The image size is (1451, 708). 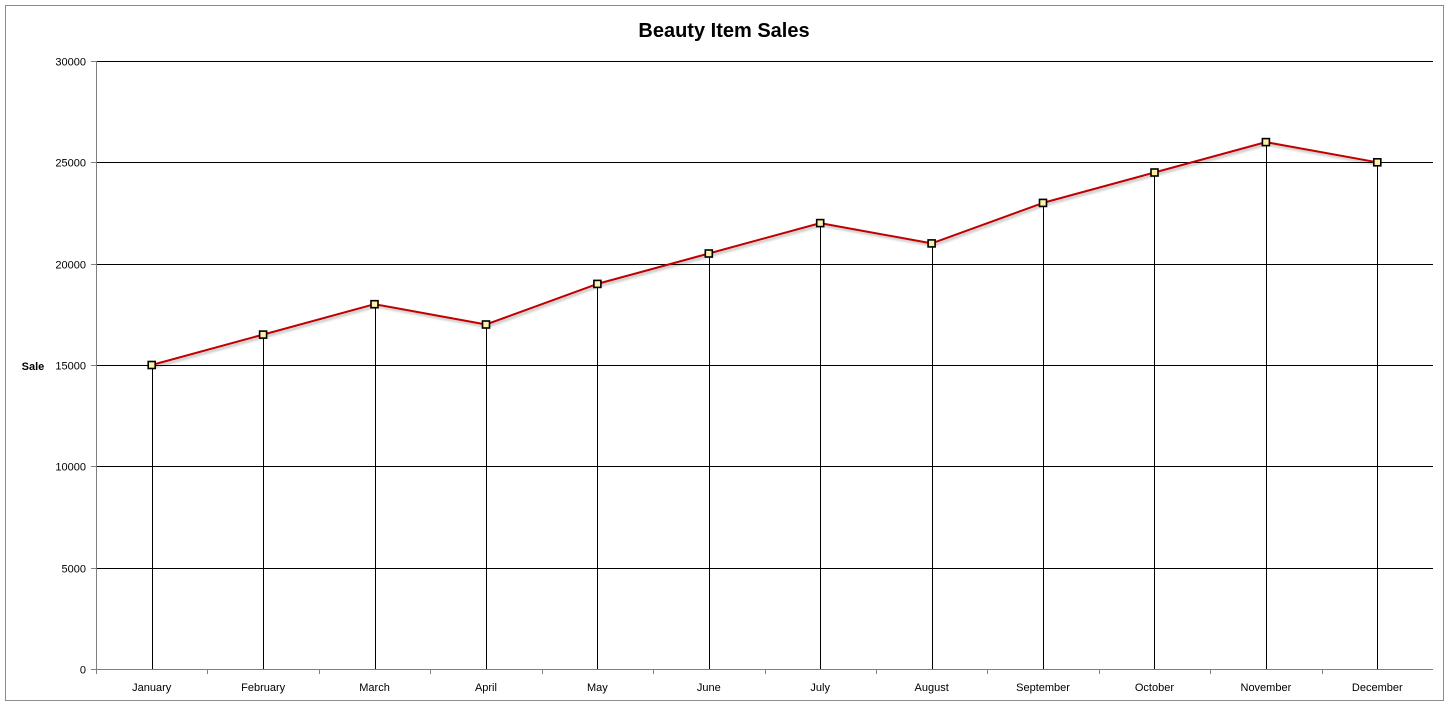 What do you see at coordinates (152, 688) in the screenshot?
I see `x-tick-label: January` at bounding box center [152, 688].